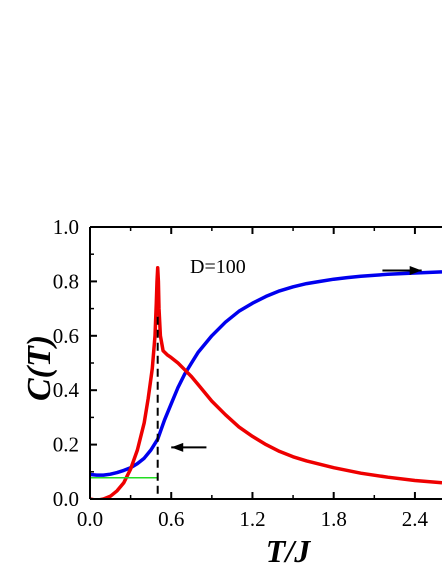 The image size is (442, 571). Describe the element at coordinates (415, 271) in the screenshot. I see `arrow-1-head` at that location.